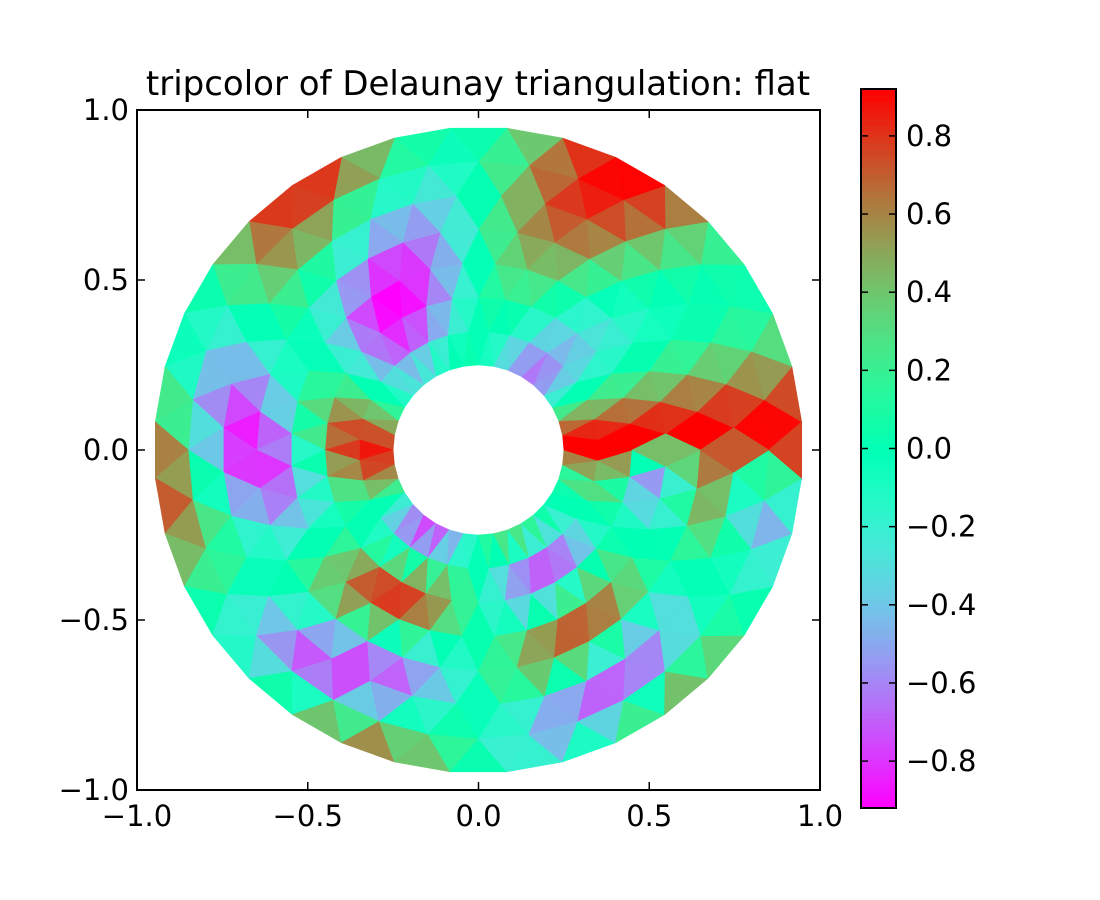 The width and height of the screenshot is (1100, 900). Describe the element at coordinates (929, 370) in the screenshot. I see `colorbar-tick-label: 0.2` at that location.